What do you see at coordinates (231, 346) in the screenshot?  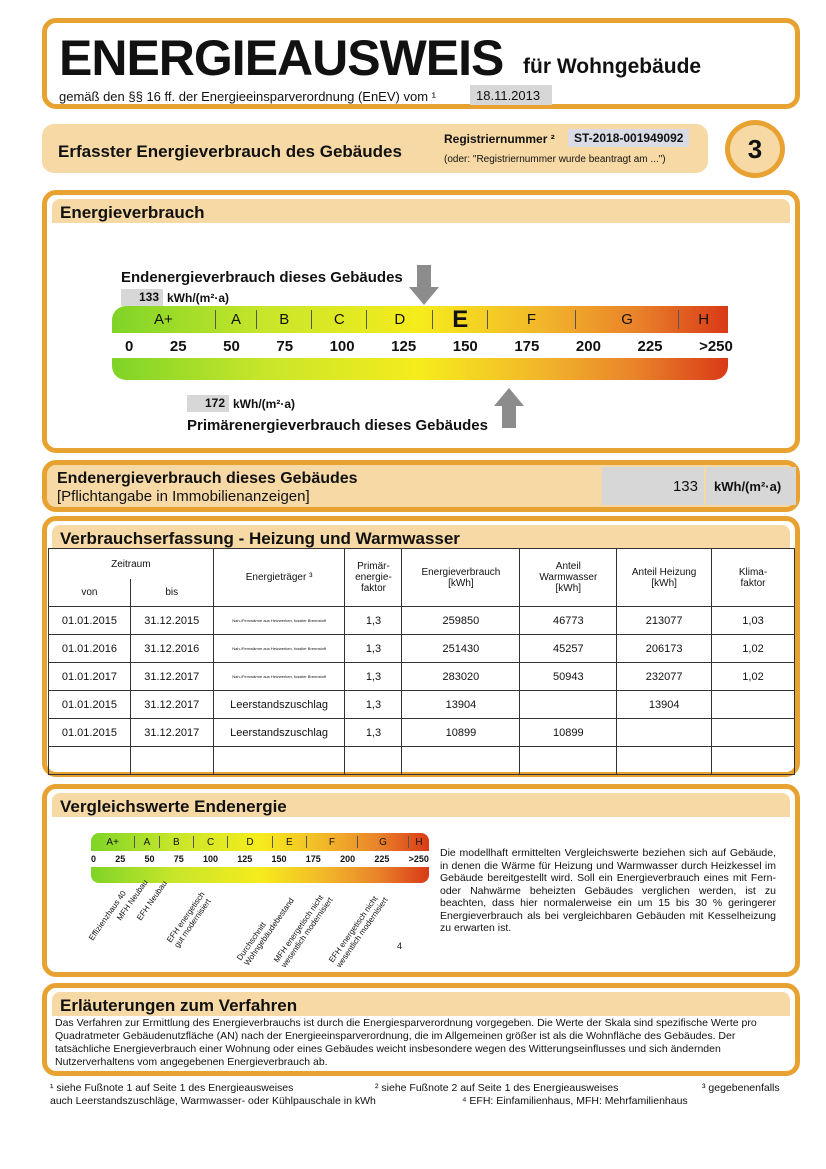 I see `tick: 50` at bounding box center [231, 346].